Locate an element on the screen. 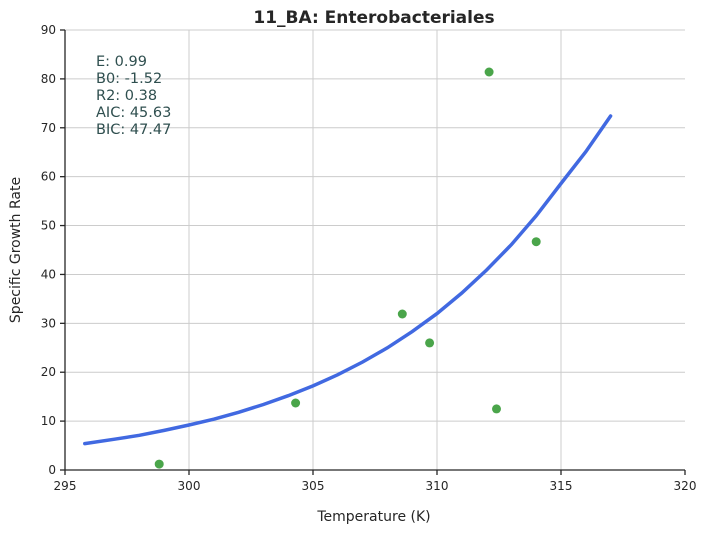 The width and height of the screenshot is (706, 533). fit-stat-line: E: 0.99 is located at coordinates (121, 62).